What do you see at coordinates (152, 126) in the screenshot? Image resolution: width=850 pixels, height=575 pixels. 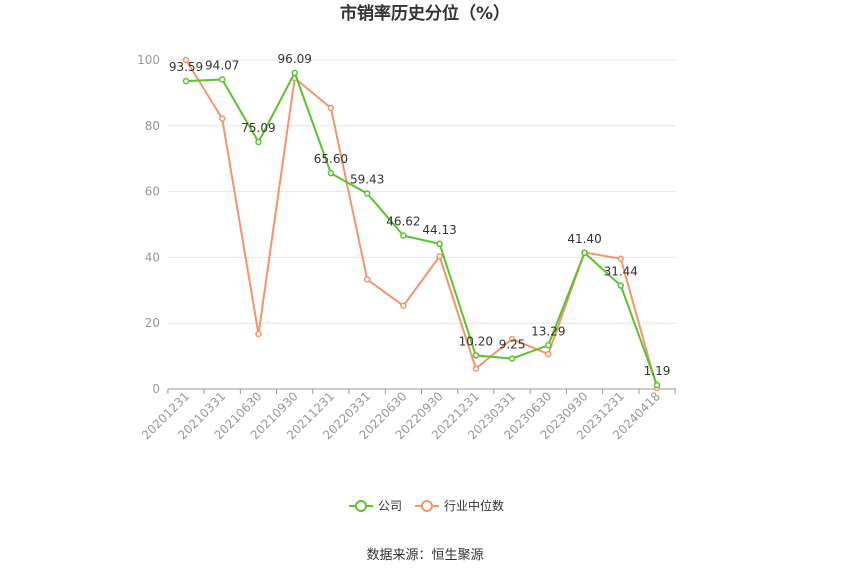 I see `y-tick-label: 80` at bounding box center [152, 126].